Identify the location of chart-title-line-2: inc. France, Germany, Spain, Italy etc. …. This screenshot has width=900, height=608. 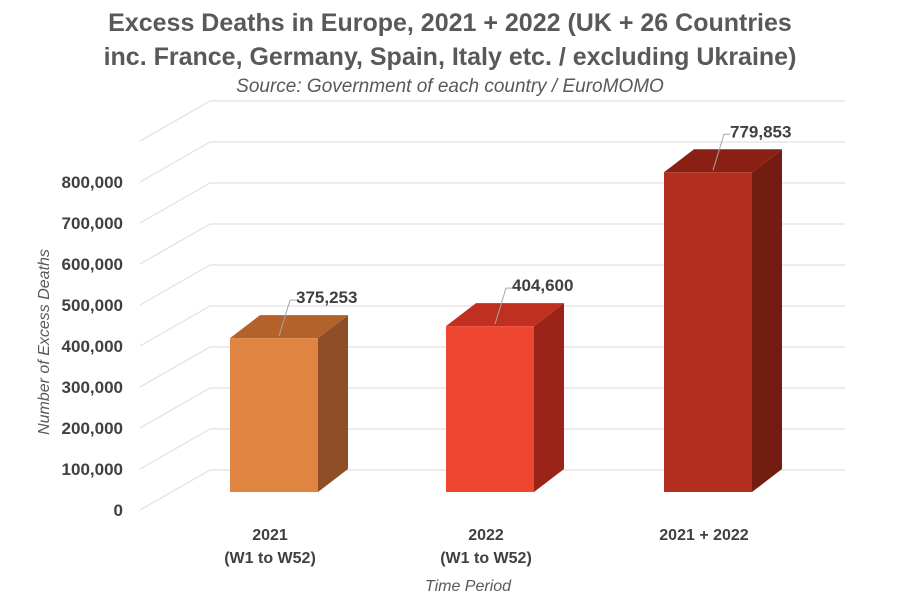
(450, 57).